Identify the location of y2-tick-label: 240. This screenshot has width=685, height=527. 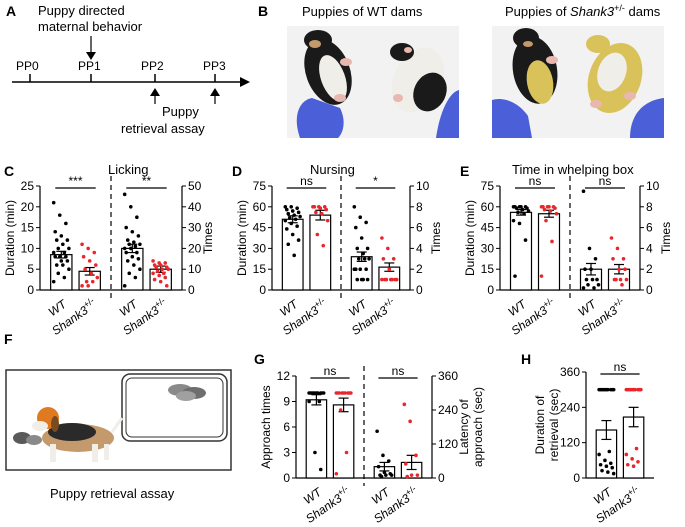
(448, 410).